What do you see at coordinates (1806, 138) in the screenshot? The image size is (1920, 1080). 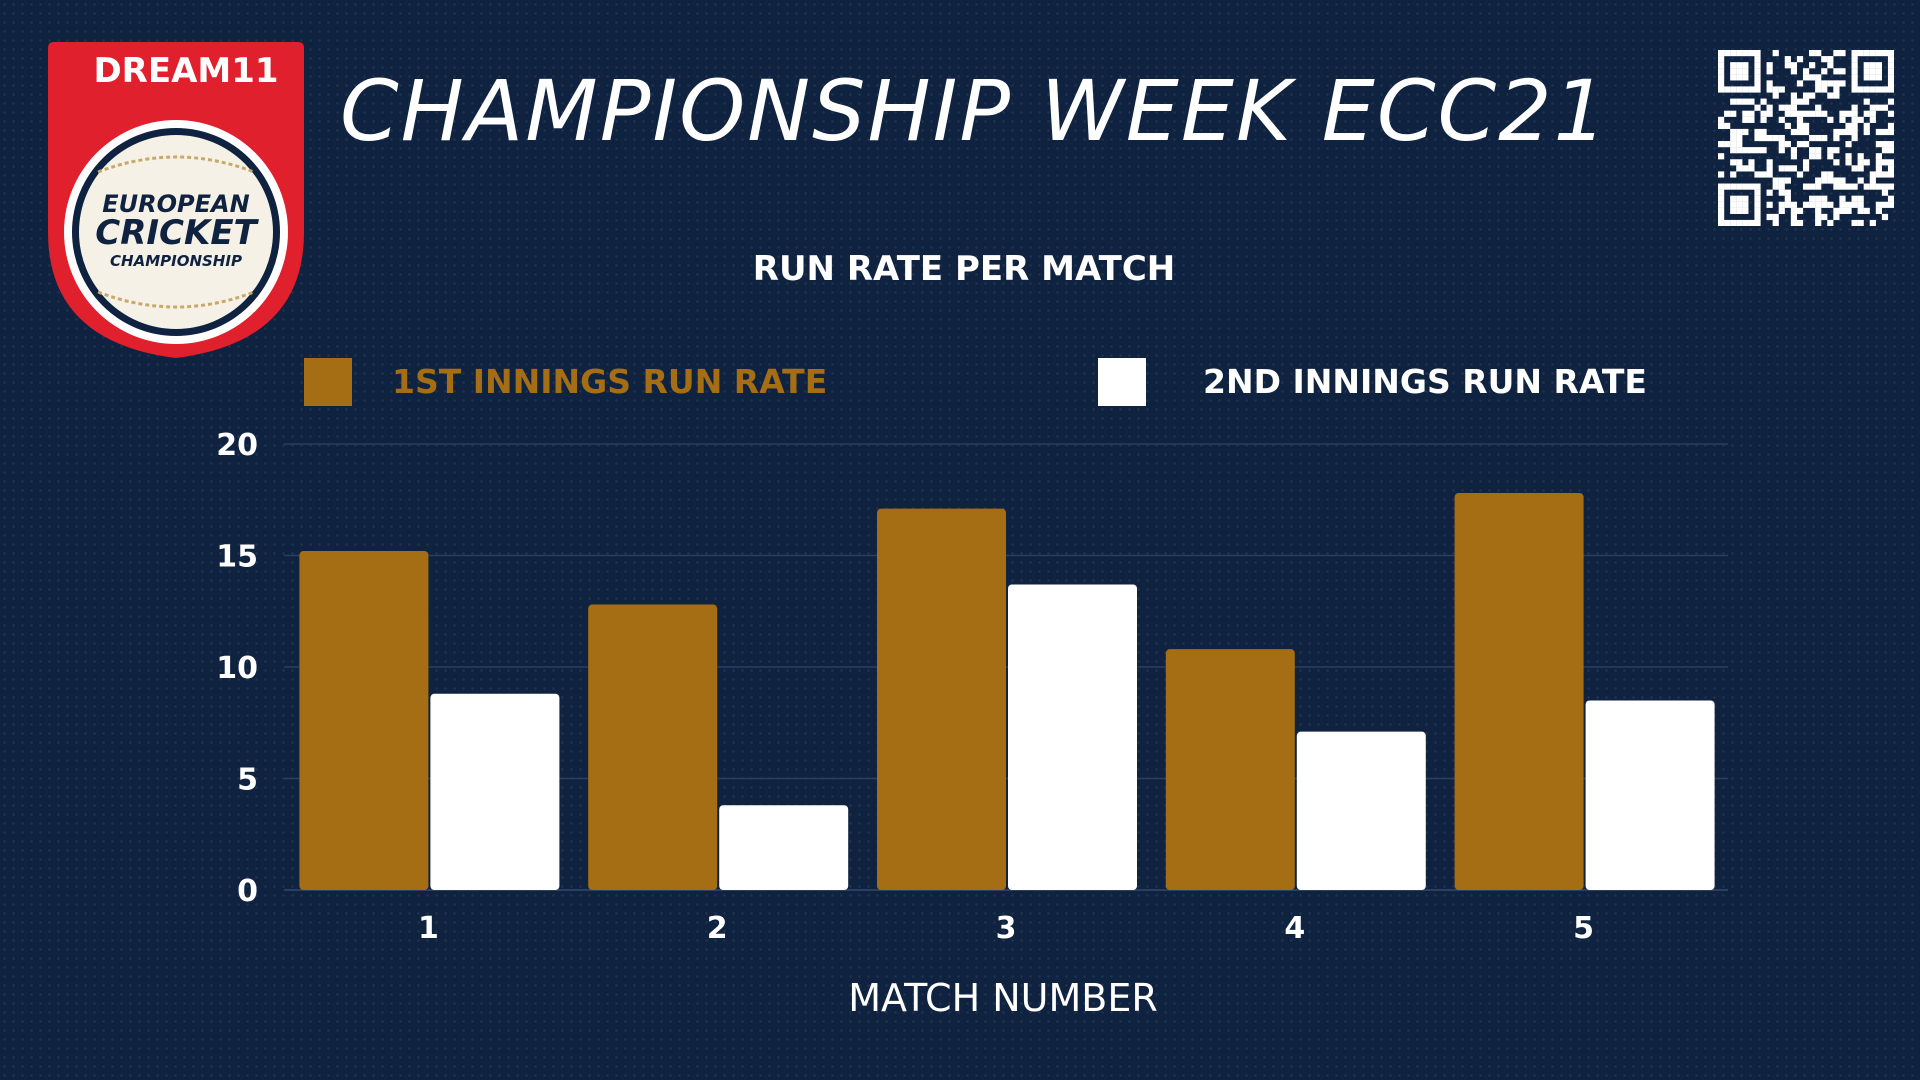 I see `qr-code-icon` at bounding box center [1806, 138].